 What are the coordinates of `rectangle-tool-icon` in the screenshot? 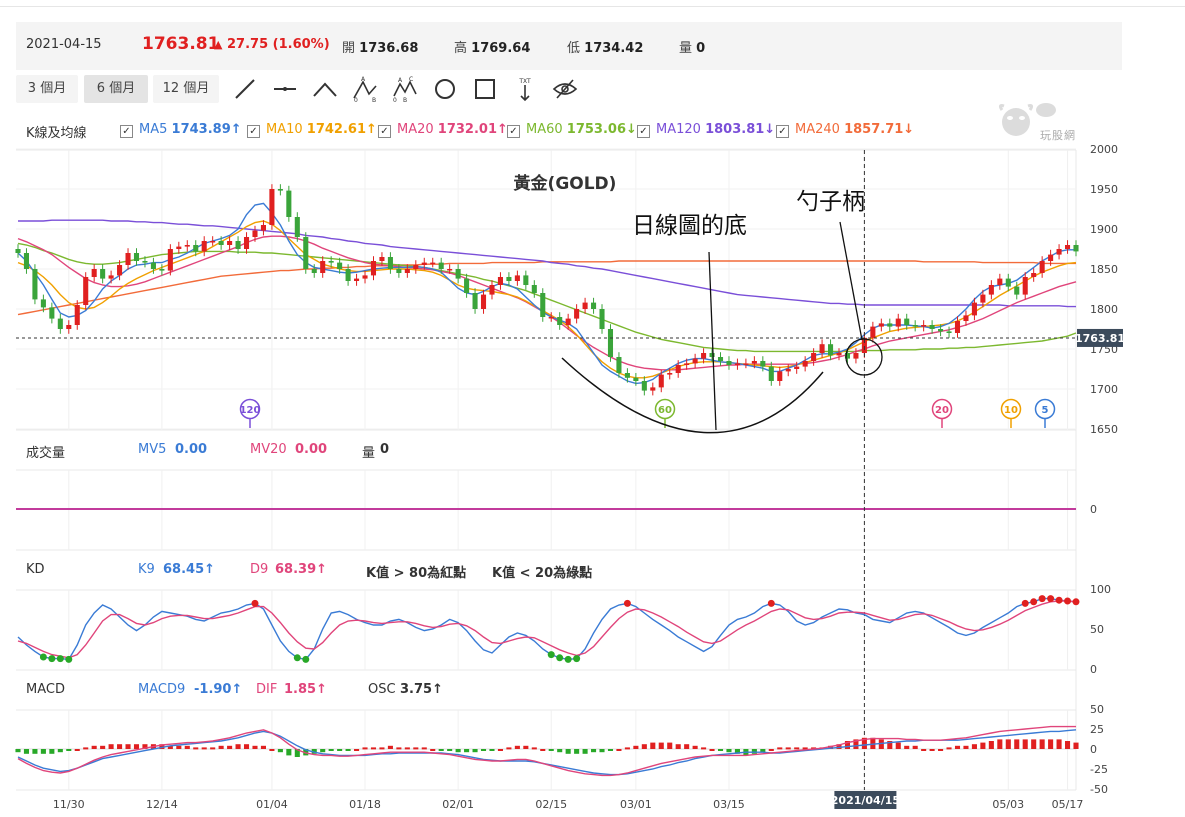 It's located at (485, 89).